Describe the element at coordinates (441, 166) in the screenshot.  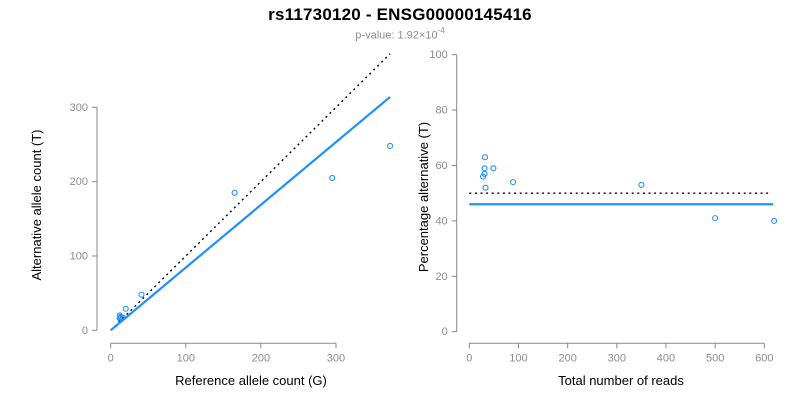
I see `y-tick-label: 60` at that location.